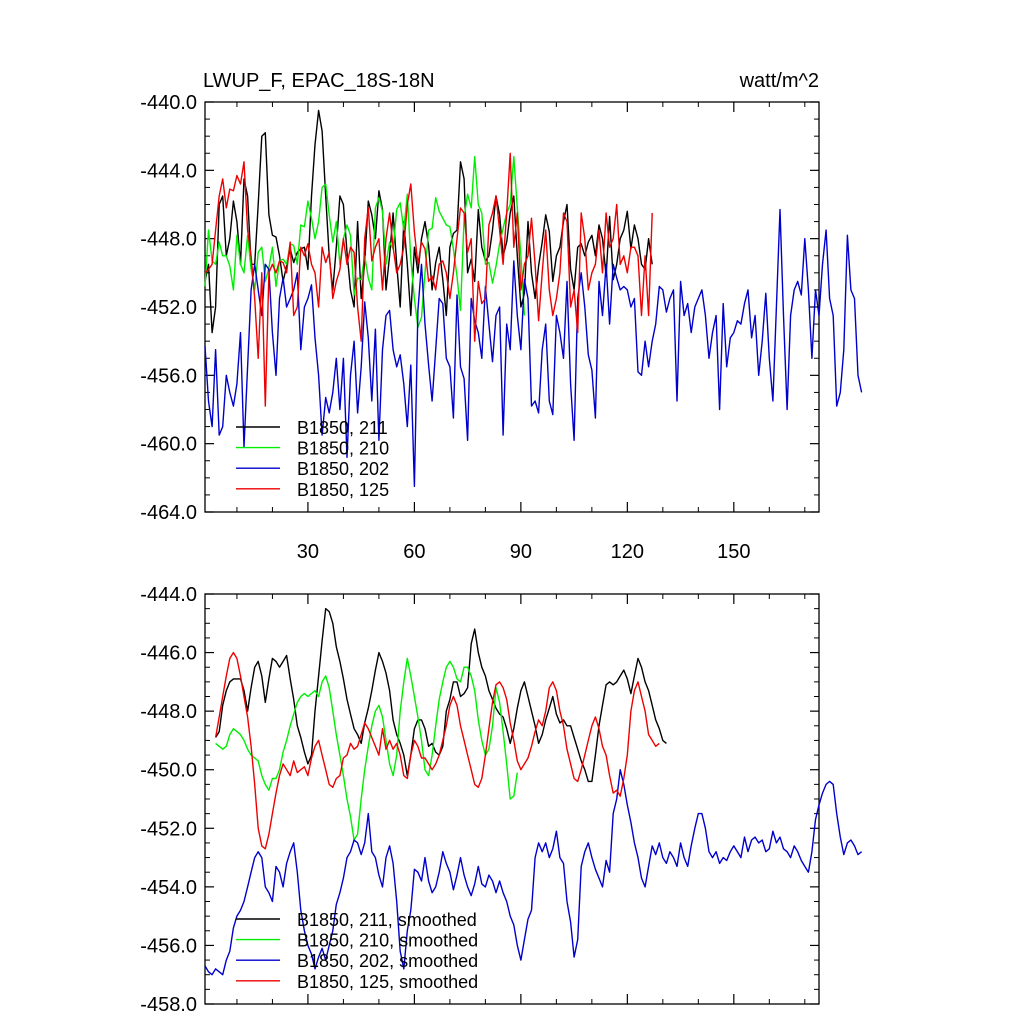  Describe the element at coordinates (168, 771) in the screenshot. I see `y-tick-label: -450.0` at that location.